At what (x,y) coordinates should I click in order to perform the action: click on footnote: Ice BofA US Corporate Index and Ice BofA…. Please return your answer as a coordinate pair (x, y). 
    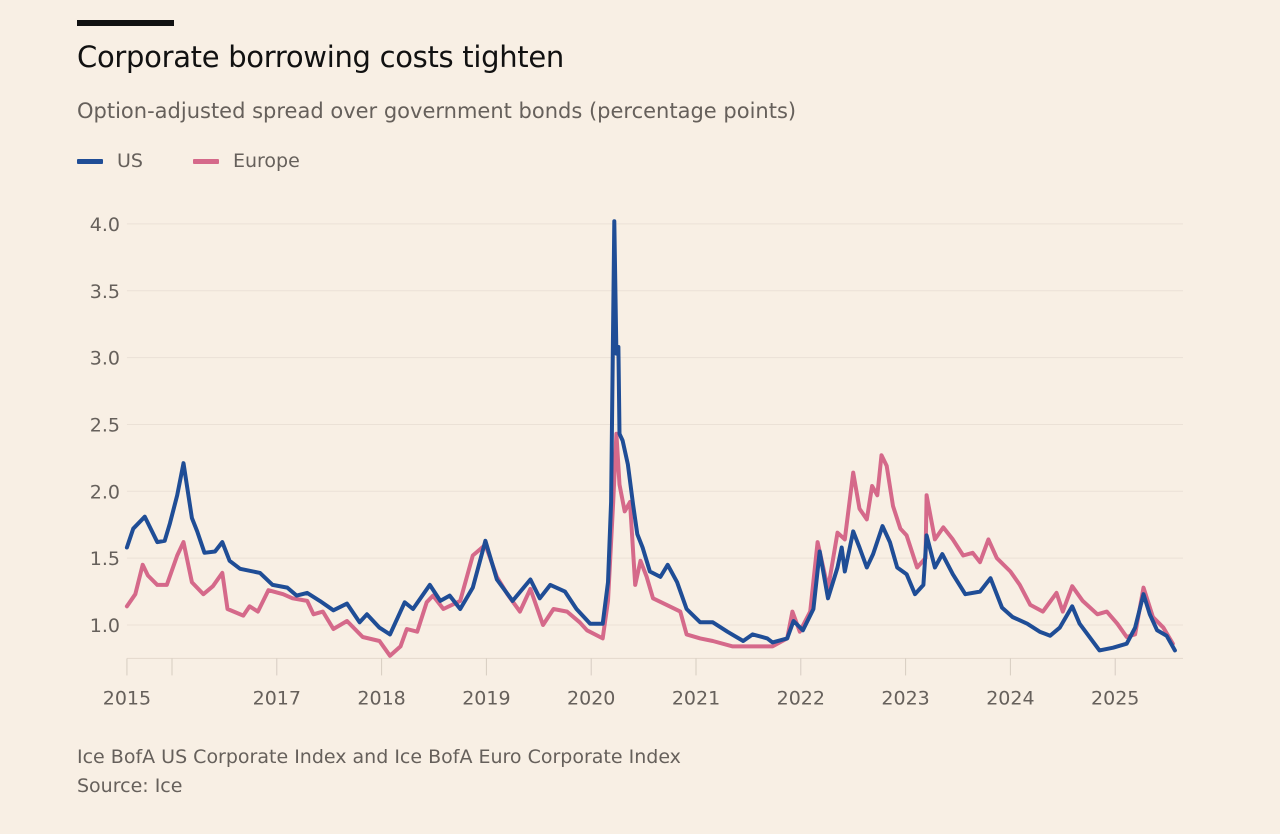
    Looking at the image, I should click on (379, 757).